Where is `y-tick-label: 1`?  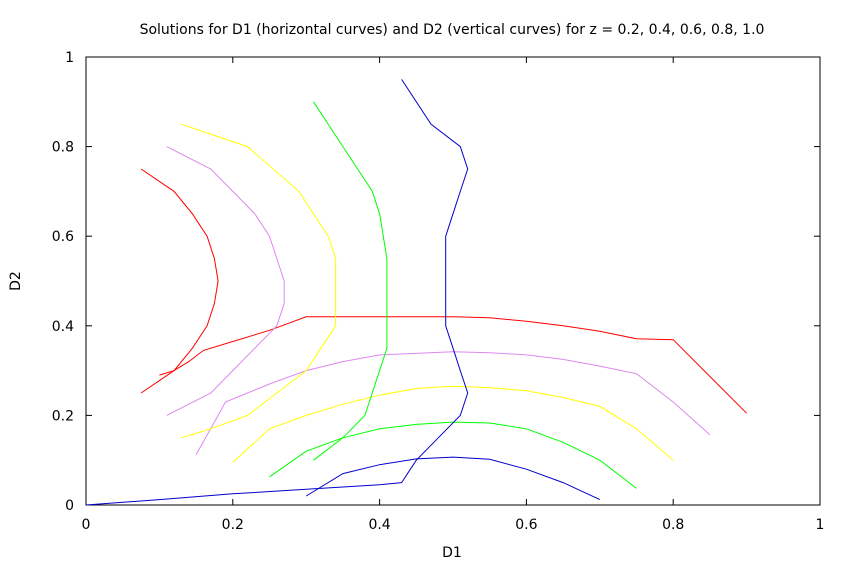 y-tick-label: 1 is located at coordinates (69, 58).